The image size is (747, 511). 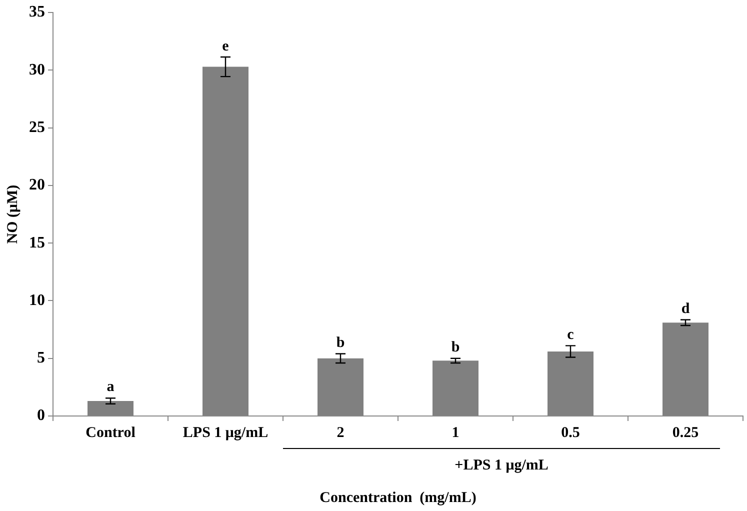 What do you see at coordinates (110, 386) in the screenshot?
I see `annotation: a` at bounding box center [110, 386].